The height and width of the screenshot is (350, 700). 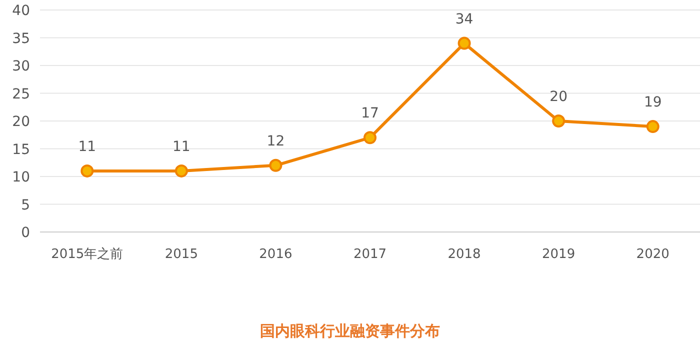 I want to click on x-tick-label: 2016, so click(x=275, y=254).